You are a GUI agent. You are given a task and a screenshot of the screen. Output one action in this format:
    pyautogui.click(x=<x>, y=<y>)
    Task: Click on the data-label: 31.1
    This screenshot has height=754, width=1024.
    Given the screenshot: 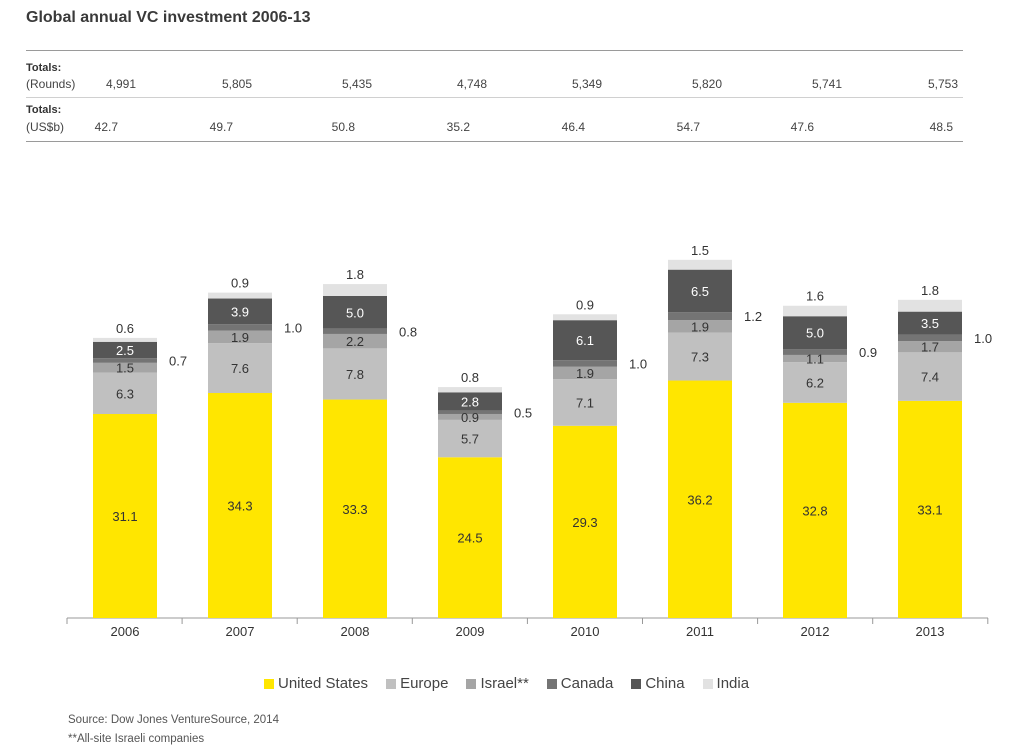 What is the action you would take?
    pyautogui.click(x=124, y=516)
    